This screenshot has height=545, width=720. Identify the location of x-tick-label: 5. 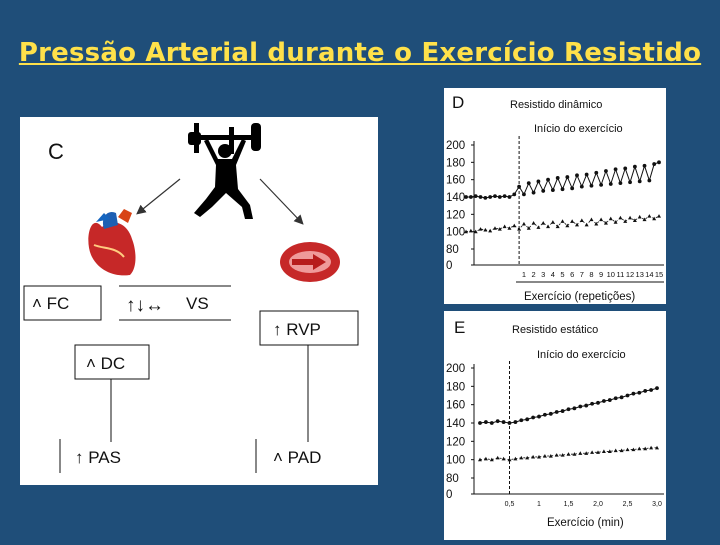
(562, 274).